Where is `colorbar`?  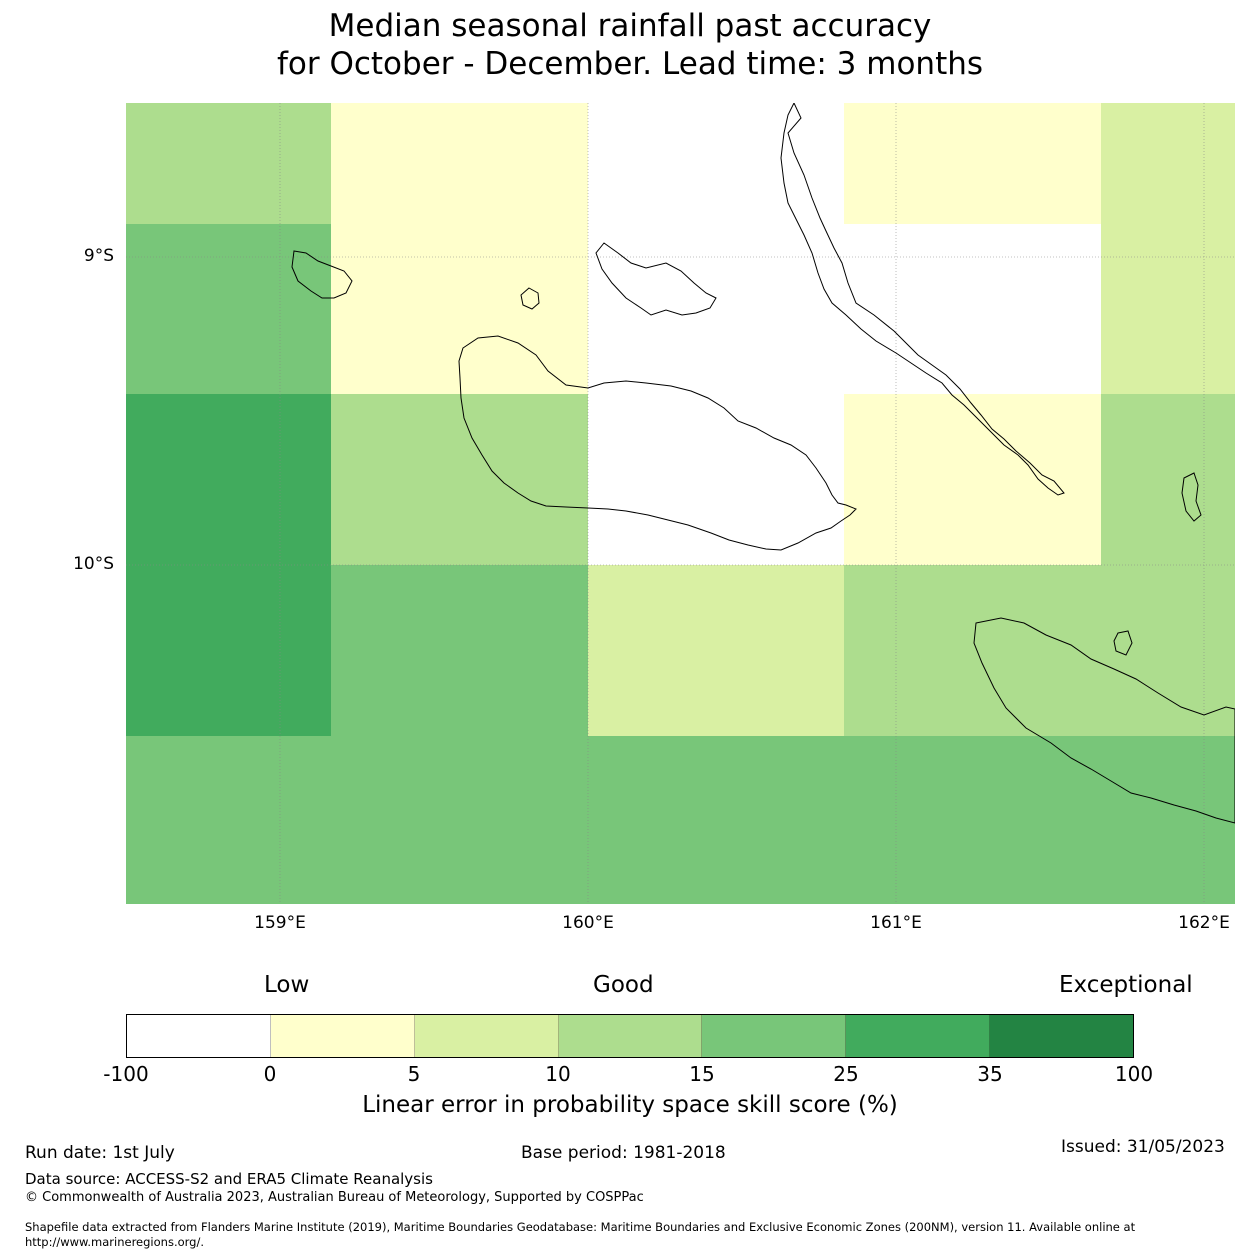
colorbar is located at coordinates (630, 1036).